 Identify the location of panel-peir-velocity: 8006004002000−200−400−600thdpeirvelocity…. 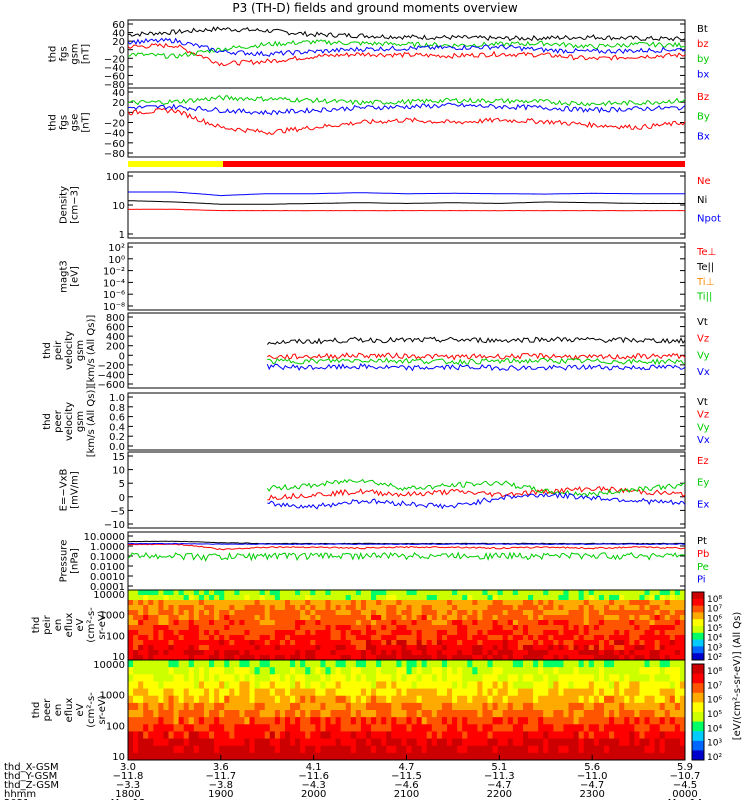
(376, 351).